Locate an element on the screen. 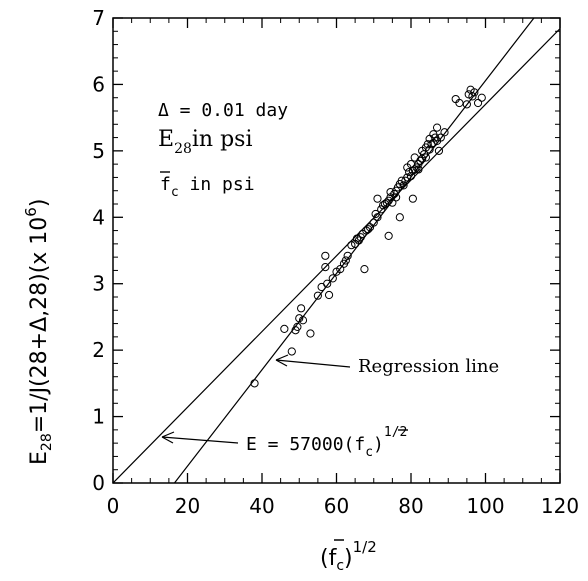 This screenshot has height=581, width=588. annotation-delta: Δ = 0.01 day is located at coordinates (223, 110).